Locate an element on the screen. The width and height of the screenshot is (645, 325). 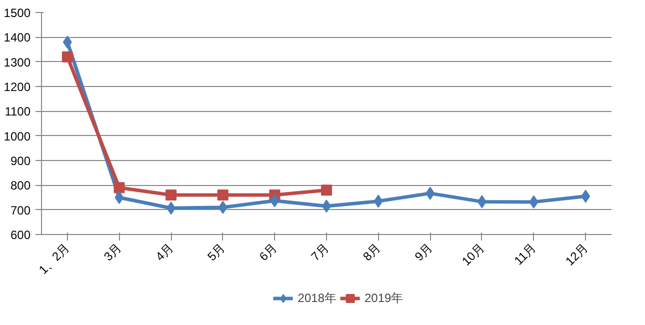
y-tick-label: 1000 is located at coordinates (17, 136).